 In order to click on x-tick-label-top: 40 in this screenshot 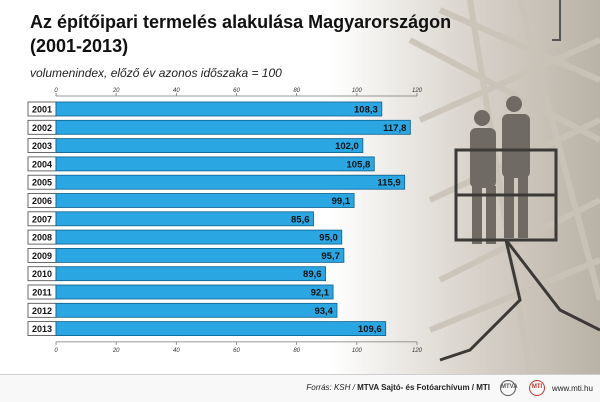, I will do `click(176, 91)`.